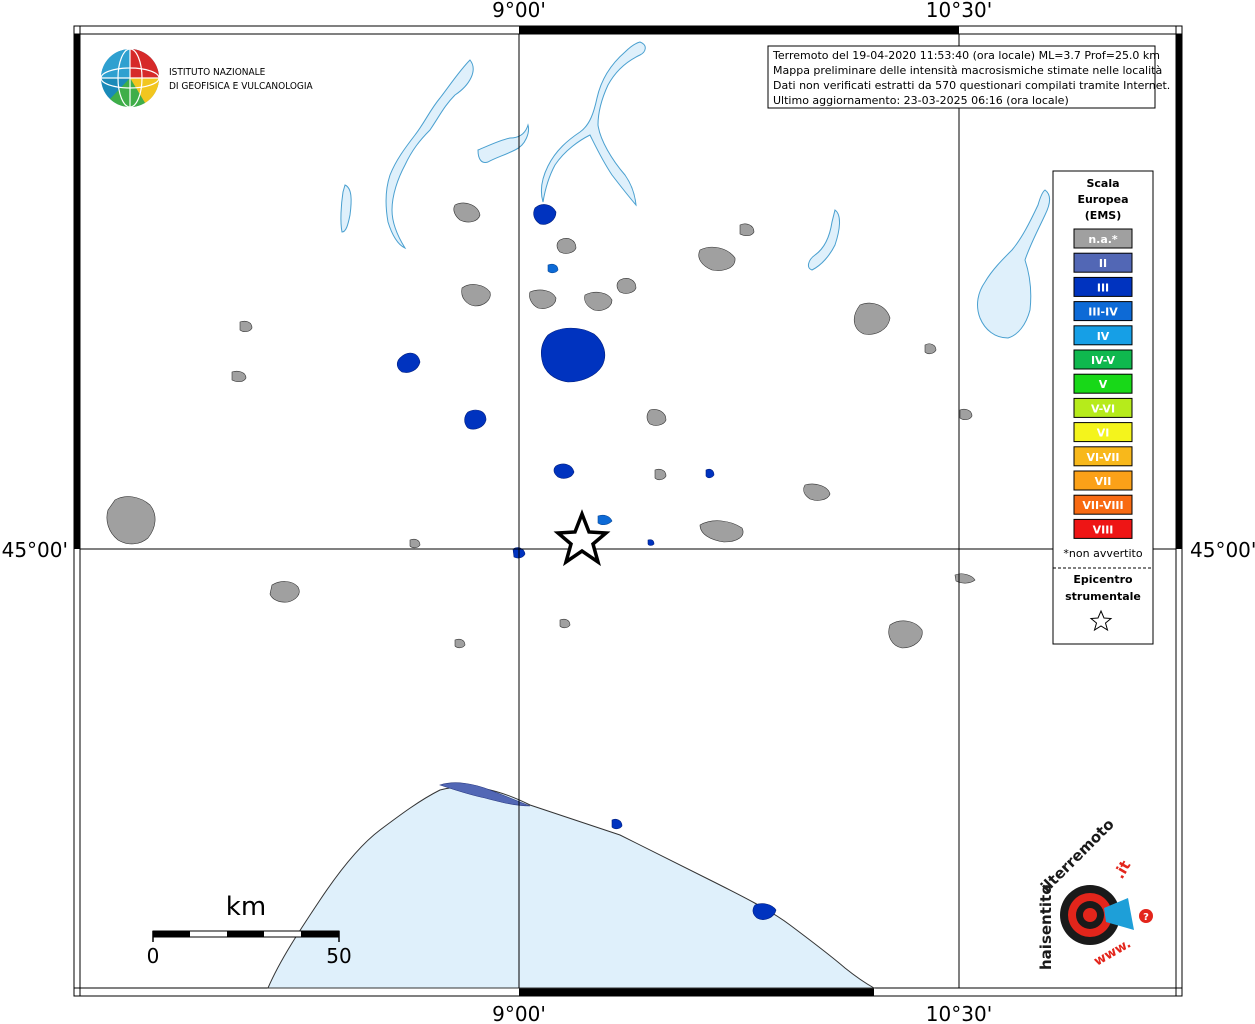 Image resolution: width=1255 pixels, height=1024 pixels. I want to click on lon-label-top-left: 9°00', so click(519, 11).